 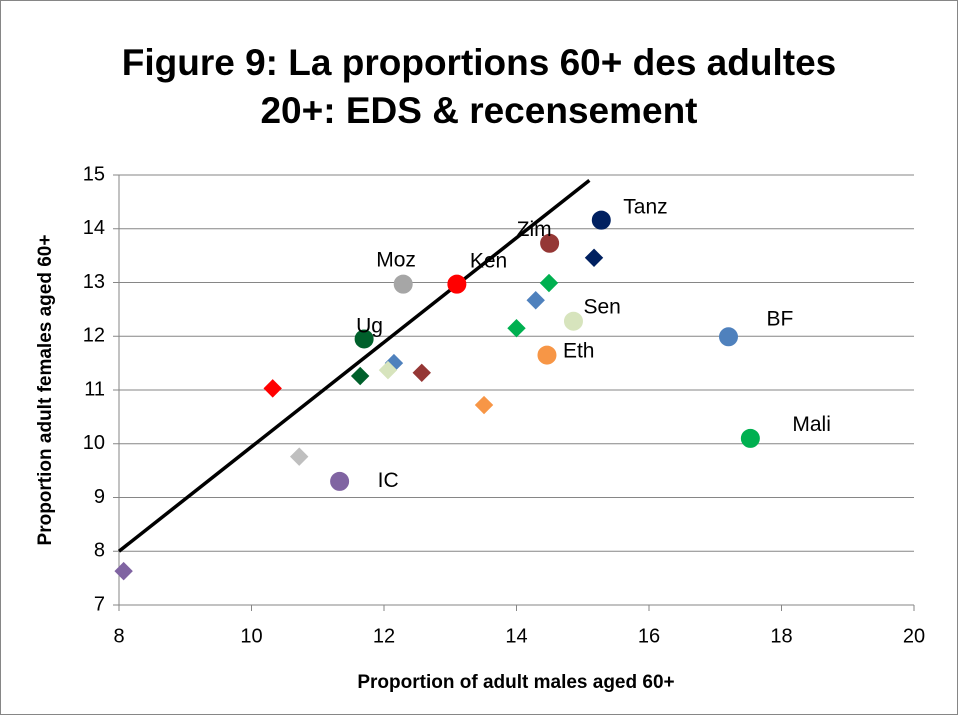 I want to click on x-tick-label: 12, so click(x=384, y=636).